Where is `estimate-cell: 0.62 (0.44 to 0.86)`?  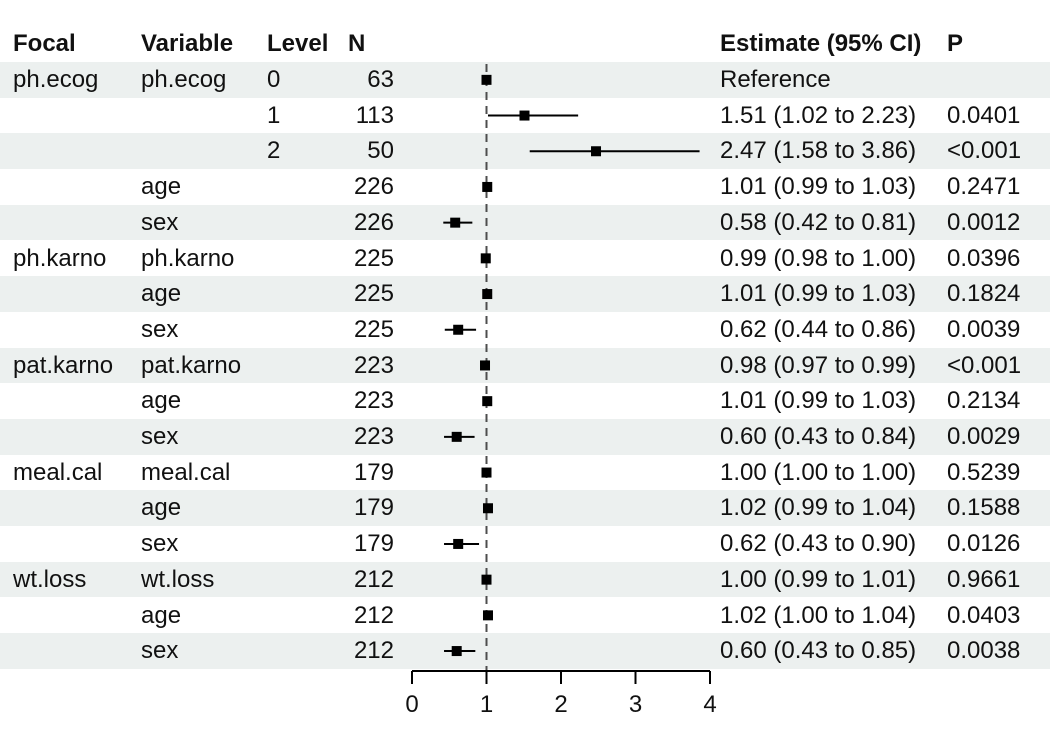 estimate-cell: 0.62 (0.44 to 0.86) is located at coordinates (818, 329).